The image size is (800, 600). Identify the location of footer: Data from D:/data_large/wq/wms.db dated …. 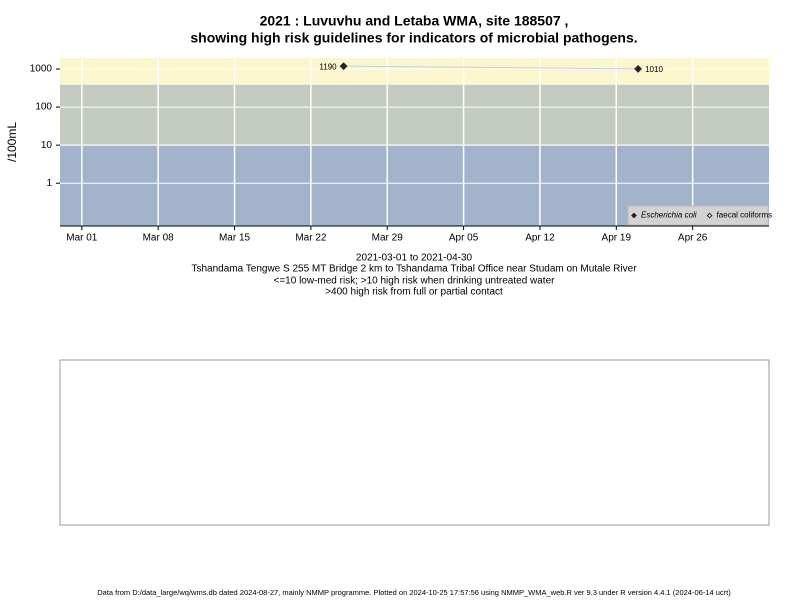
(414, 592).